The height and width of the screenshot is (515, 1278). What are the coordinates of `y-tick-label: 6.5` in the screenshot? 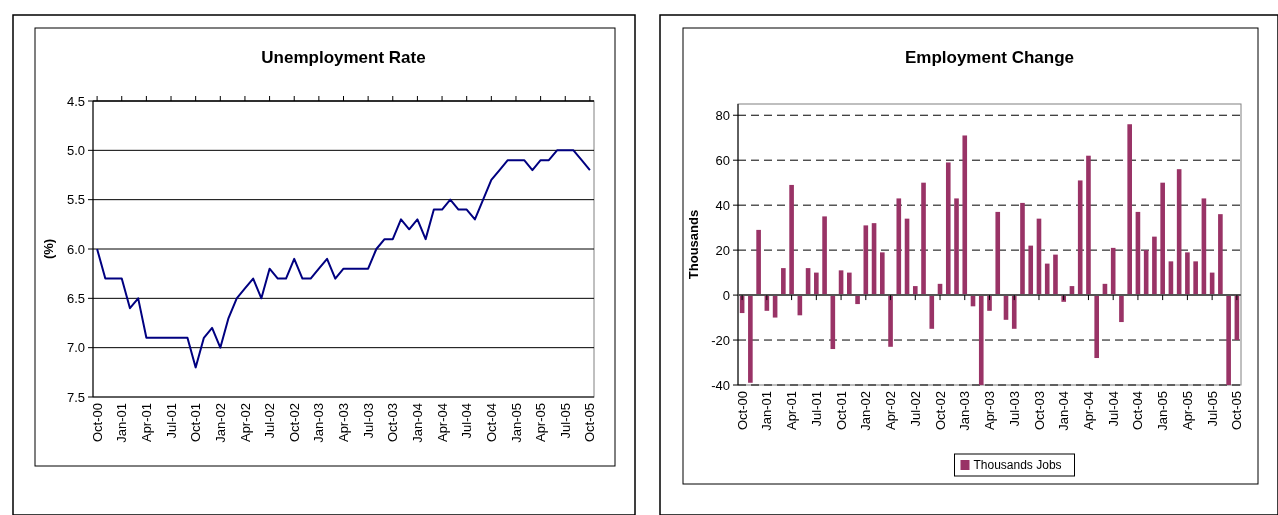 It's located at (75, 298).